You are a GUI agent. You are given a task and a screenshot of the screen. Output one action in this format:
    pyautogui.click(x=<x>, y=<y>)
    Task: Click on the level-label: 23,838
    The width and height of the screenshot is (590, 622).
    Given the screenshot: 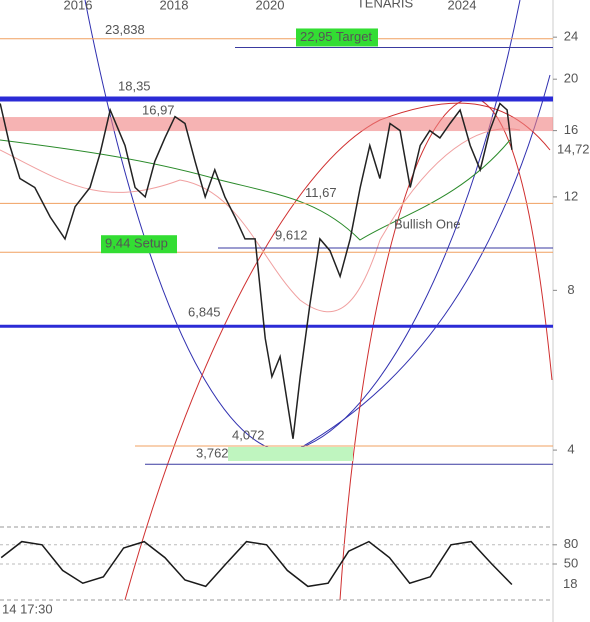 What is the action you would take?
    pyautogui.click(x=125, y=29)
    